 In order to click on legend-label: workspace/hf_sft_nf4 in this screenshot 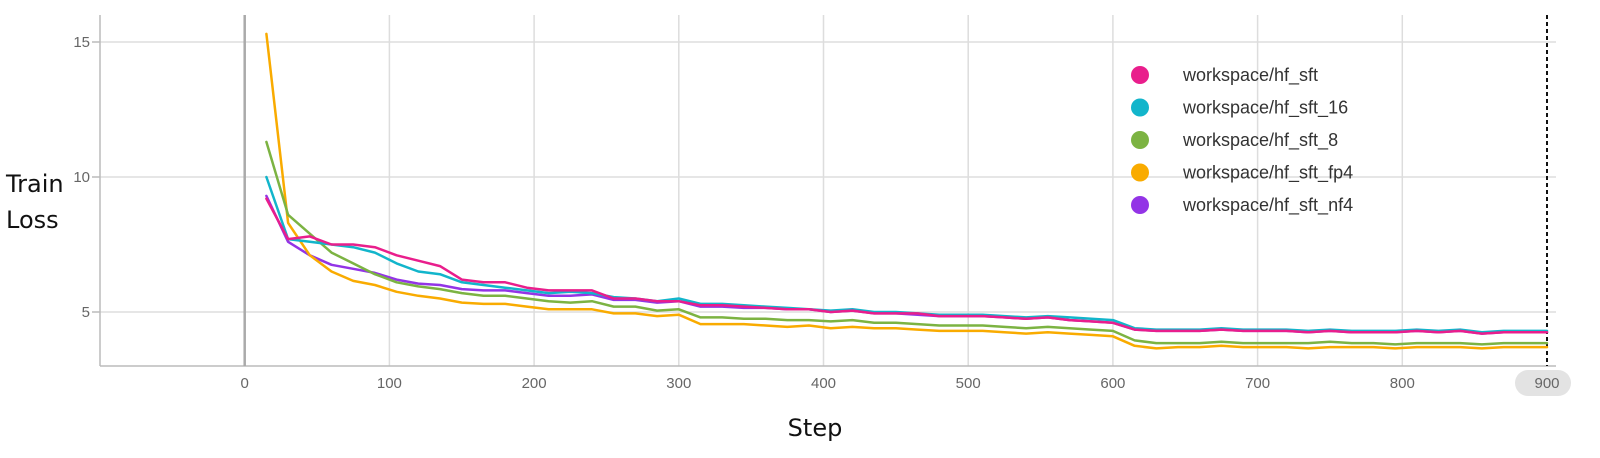, I will do `click(1267, 205)`.